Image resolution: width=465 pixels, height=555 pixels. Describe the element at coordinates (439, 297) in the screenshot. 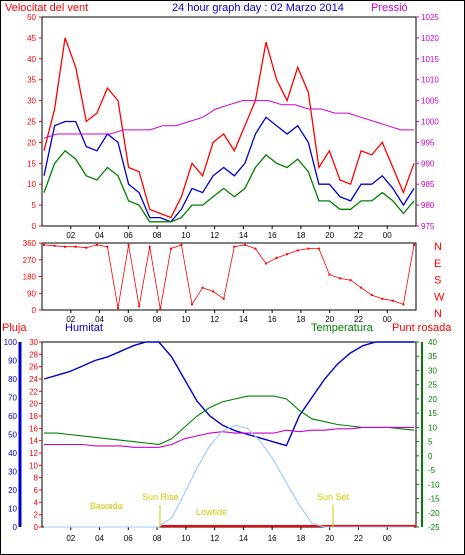

I see `chart2-compass-label: W` at that location.